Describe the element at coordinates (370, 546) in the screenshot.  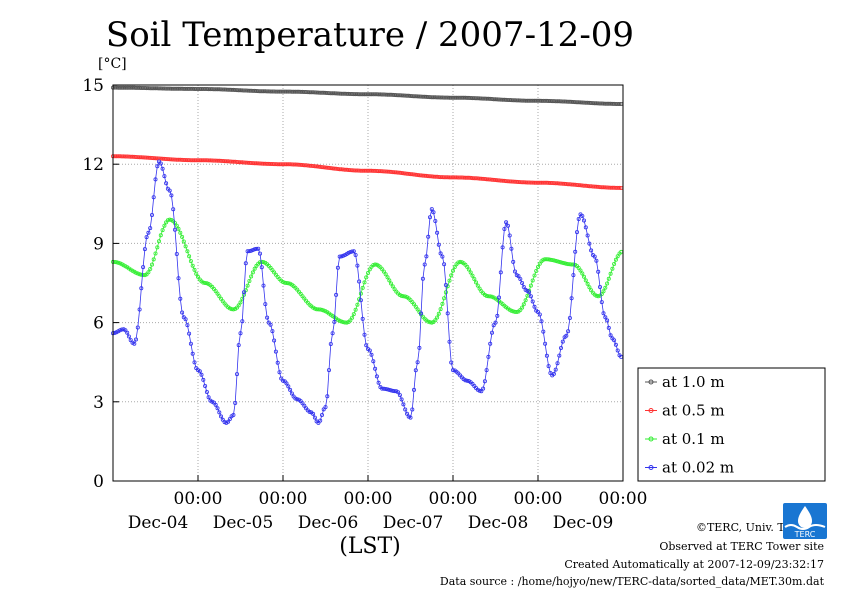
I see `x-axis-label: (LST)` at that location.